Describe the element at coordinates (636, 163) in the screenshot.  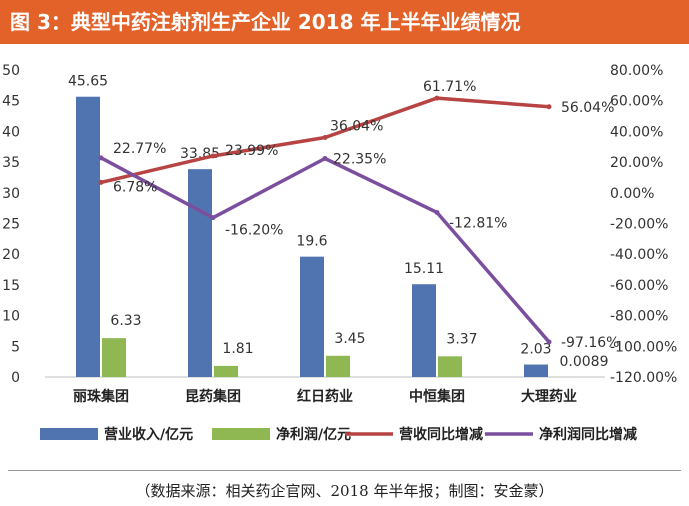
I see `y-right-tick-label: 20.00%` at that location.